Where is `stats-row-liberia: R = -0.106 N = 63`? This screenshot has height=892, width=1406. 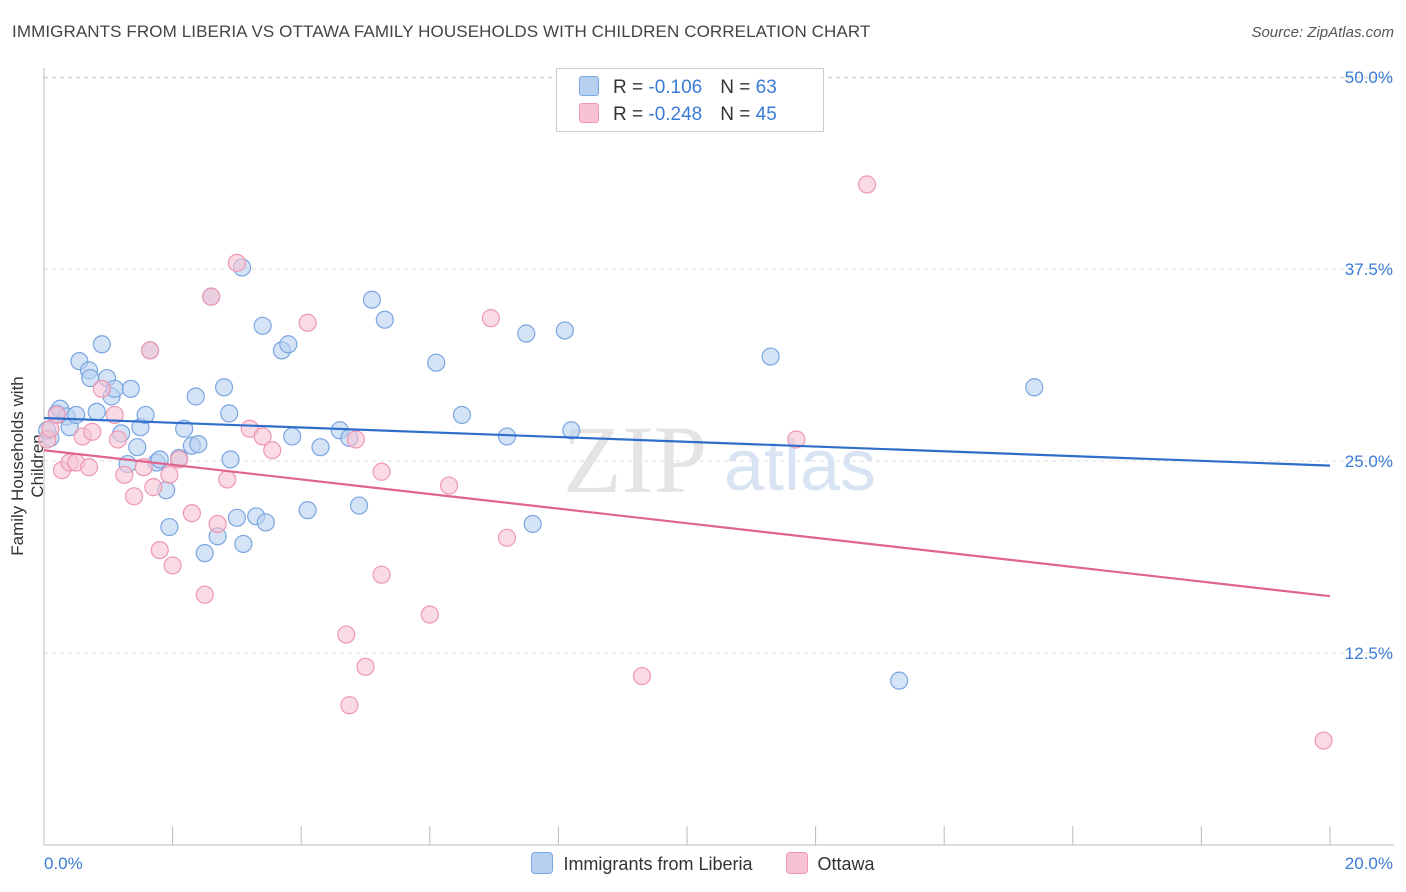
stats-row-liberia: R = -0.106 N = 63 is located at coordinates (678, 87).